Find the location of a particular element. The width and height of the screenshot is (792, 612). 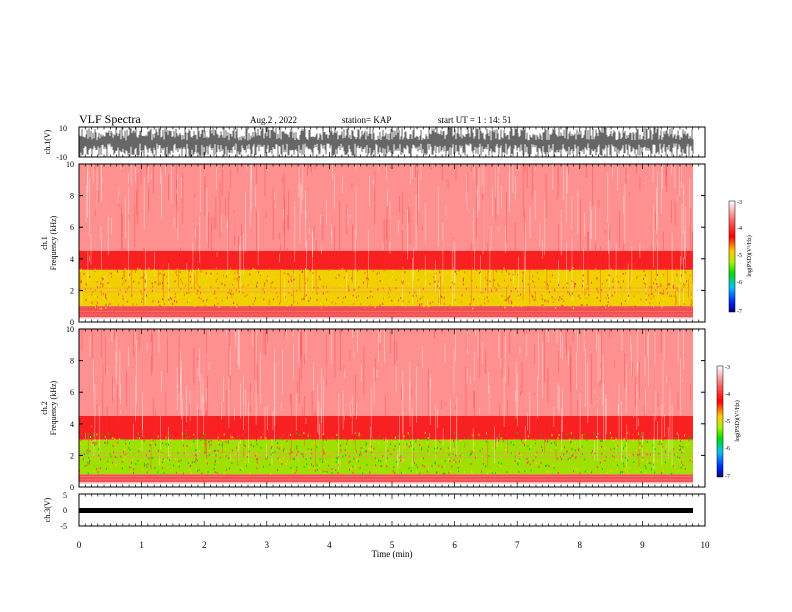

ch1-ylabel: ch.1(V) is located at coordinates (47, 141).